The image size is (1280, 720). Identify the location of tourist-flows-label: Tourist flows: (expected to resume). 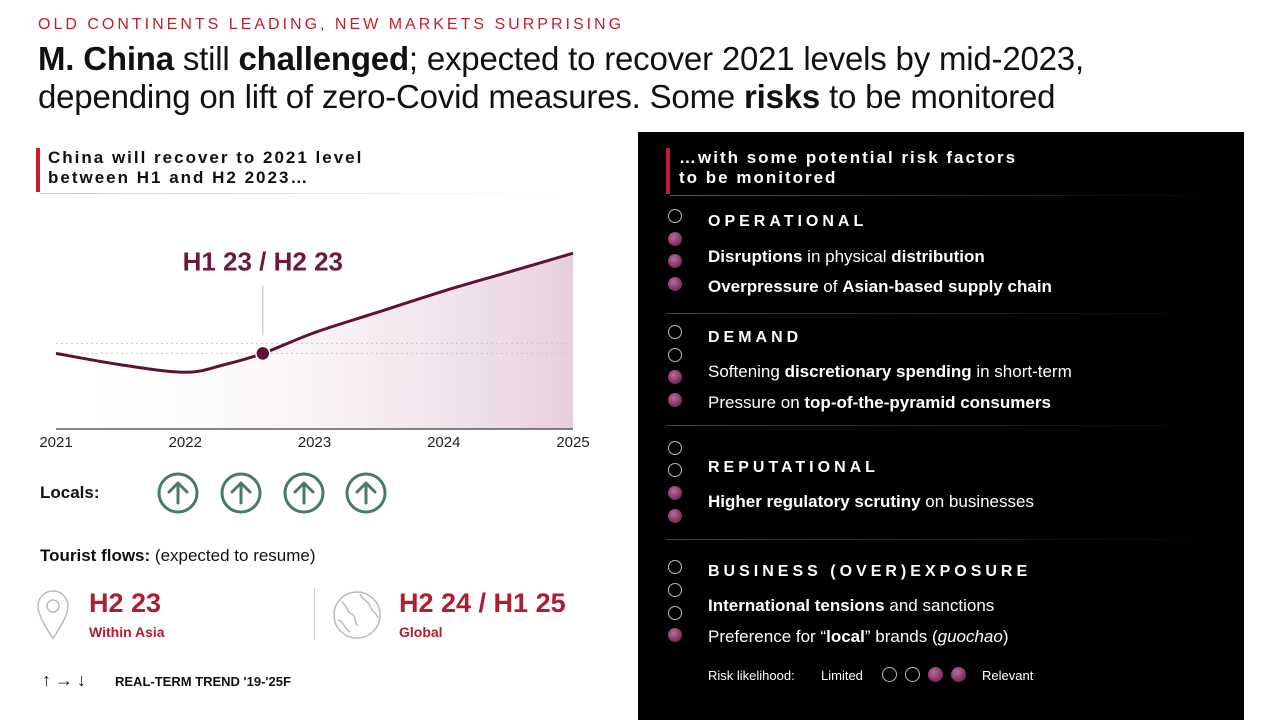
(178, 555).